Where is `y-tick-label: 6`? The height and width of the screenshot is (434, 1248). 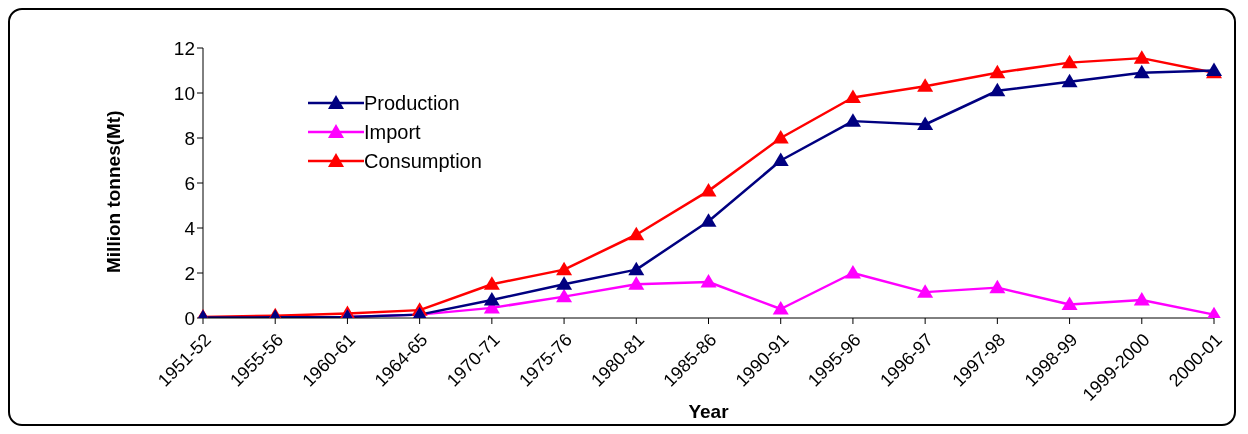 y-tick-label: 6 is located at coordinates (189, 183).